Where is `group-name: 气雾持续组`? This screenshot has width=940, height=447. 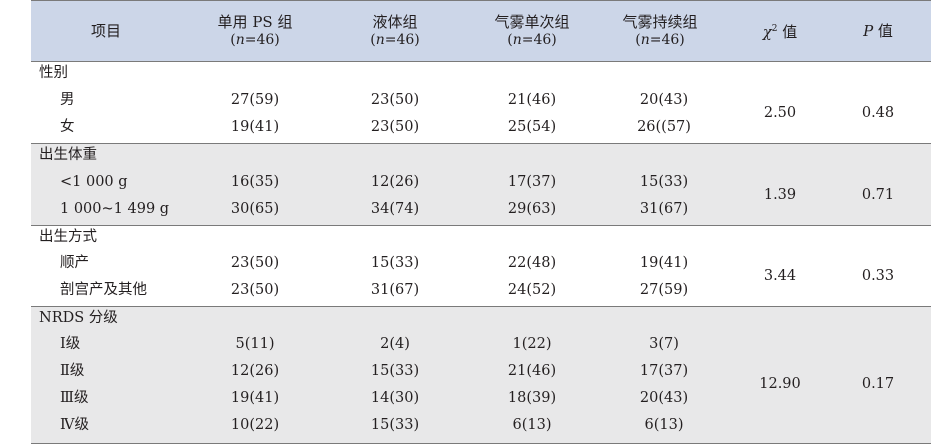 group-name: 气雾持续组 is located at coordinates (660, 21).